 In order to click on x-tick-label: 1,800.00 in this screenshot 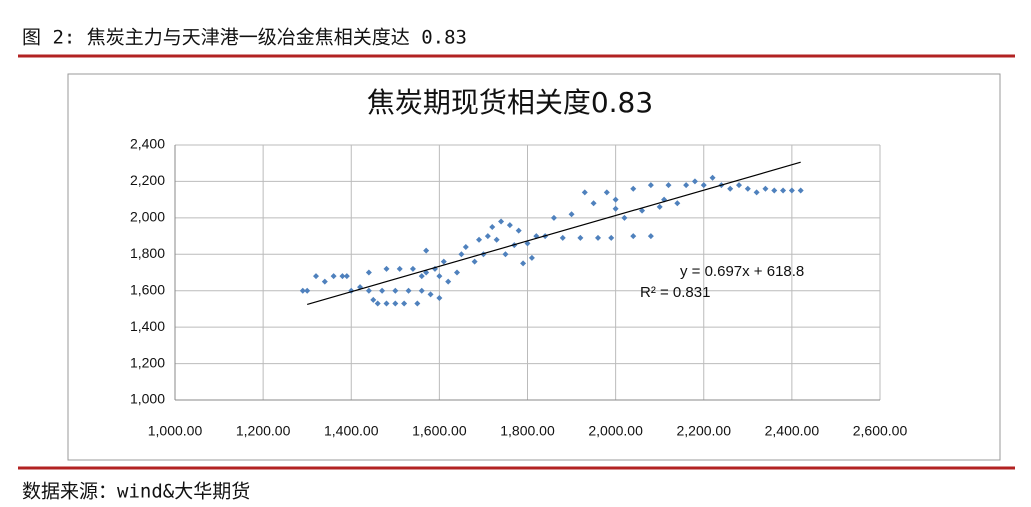, I will do `click(527, 431)`.